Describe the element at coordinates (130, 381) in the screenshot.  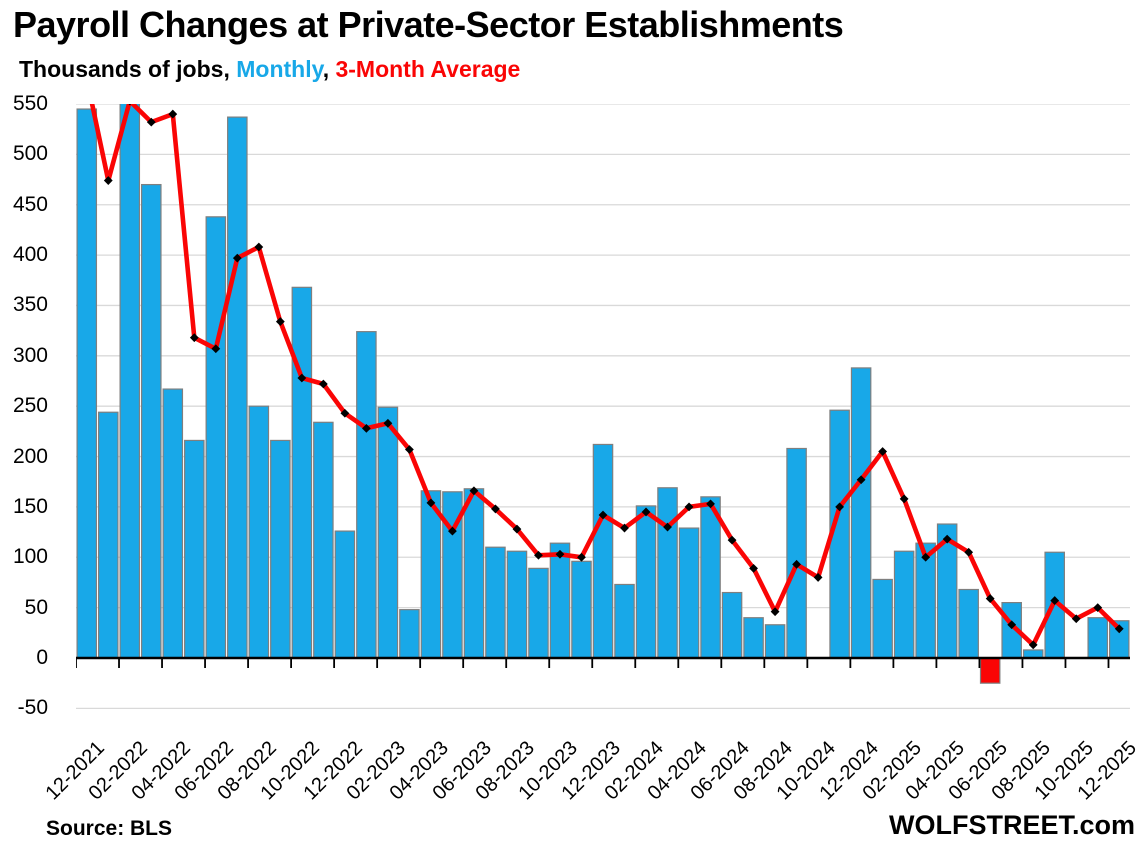
I see `bar-02-2022` at that location.